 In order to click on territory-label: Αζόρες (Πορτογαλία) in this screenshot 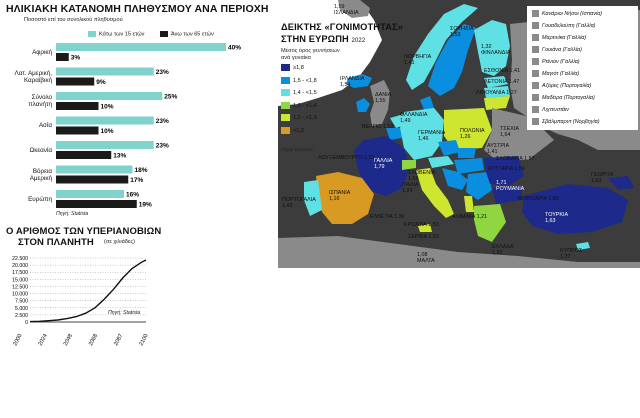, I will do `click(567, 85)`.